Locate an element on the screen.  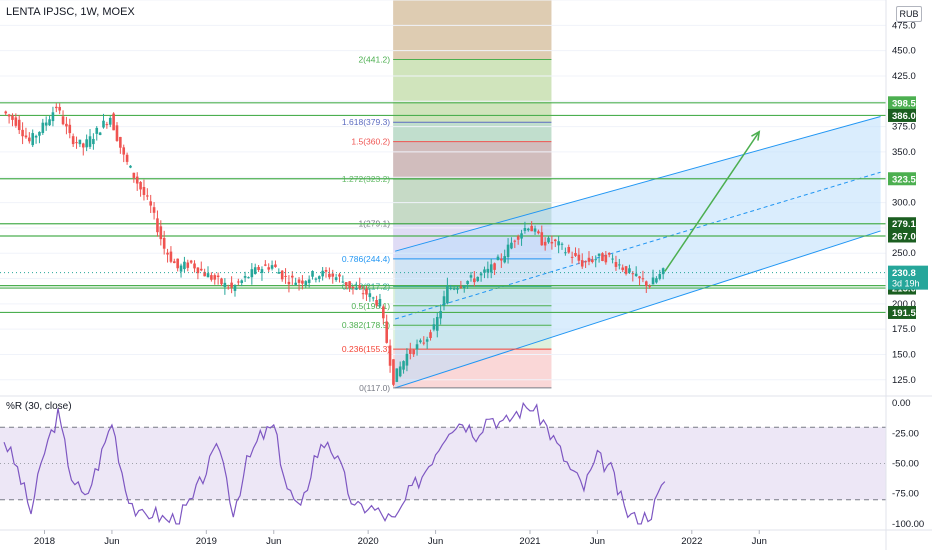
currency-button: RUB is located at coordinates (909, 14).